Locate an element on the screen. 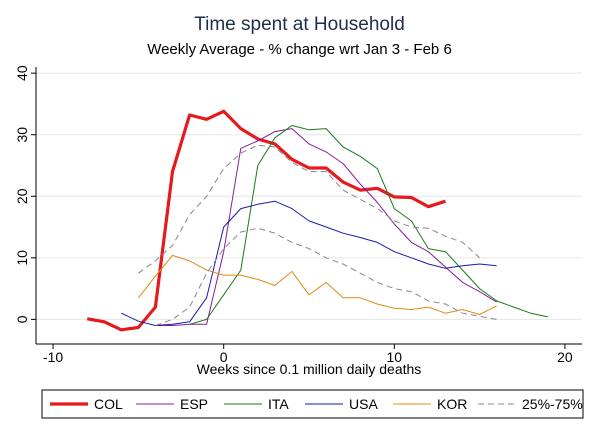 Image resolution: width=599 pixels, height=435 pixels. x-tick-label: 10 is located at coordinates (395, 357).